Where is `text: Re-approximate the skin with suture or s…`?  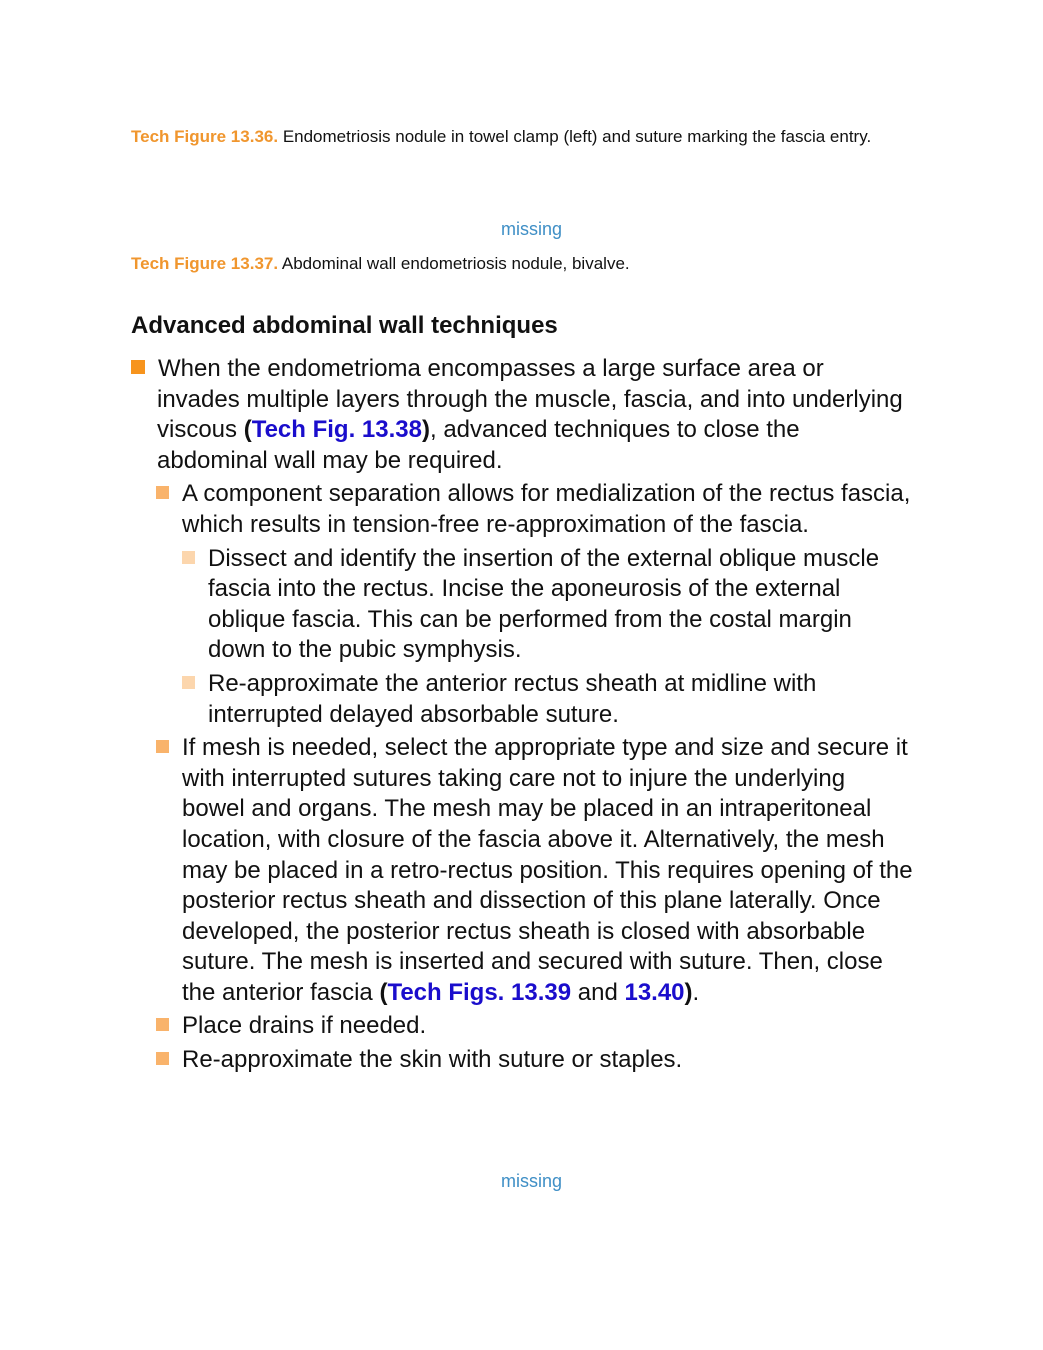
text: Re-approximate the skin with suture or s… is located at coordinates (432, 1060).